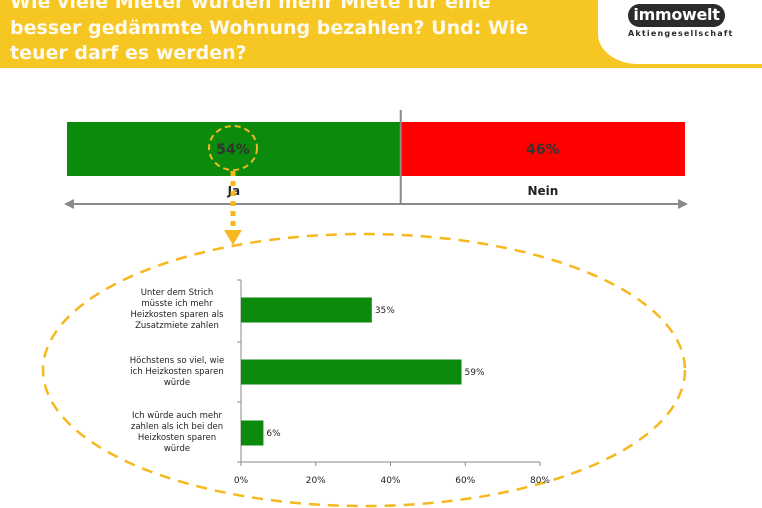 The image size is (762, 508). I want to click on bar-value-label: 35%, so click(385, 311).